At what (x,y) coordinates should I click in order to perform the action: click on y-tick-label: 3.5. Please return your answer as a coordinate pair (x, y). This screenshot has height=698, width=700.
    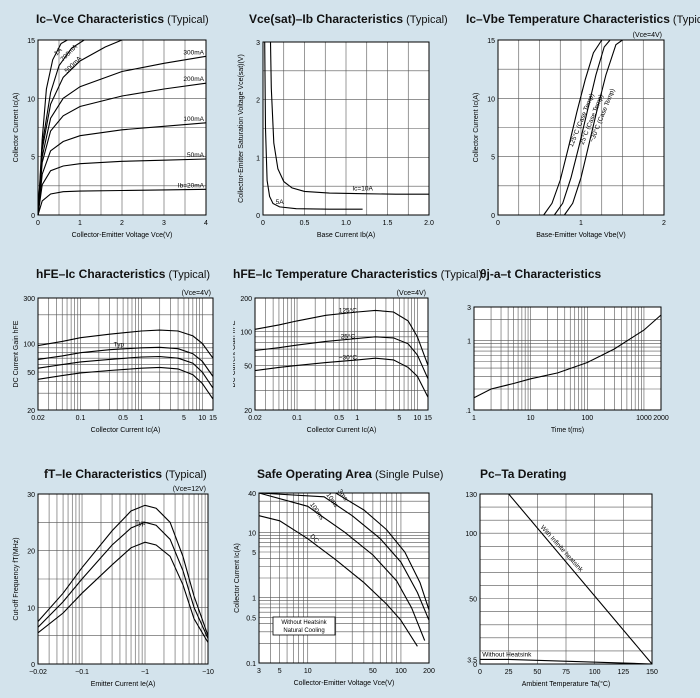
    Looking at the image, I should click on (472, 660).